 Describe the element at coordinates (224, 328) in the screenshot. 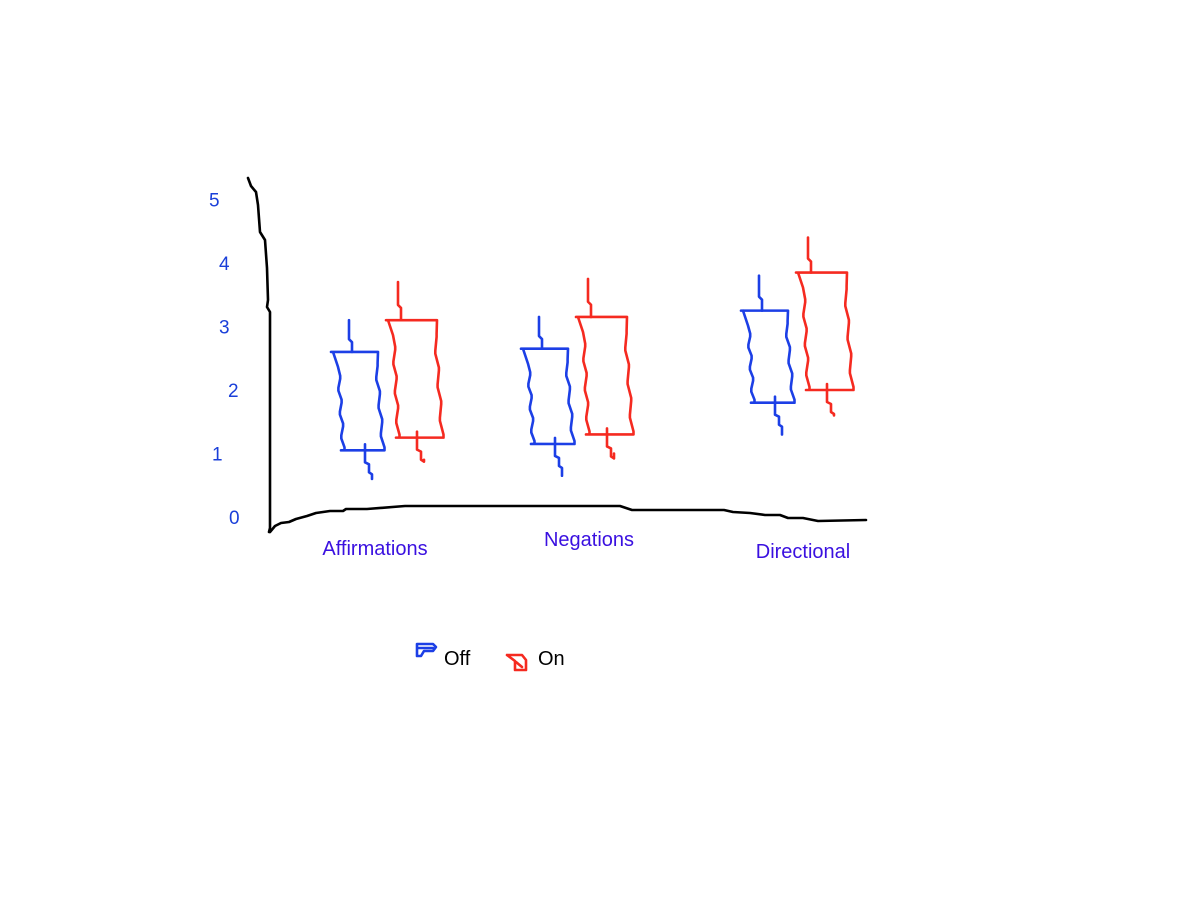

I see `y-tick-label: 3` at that location.